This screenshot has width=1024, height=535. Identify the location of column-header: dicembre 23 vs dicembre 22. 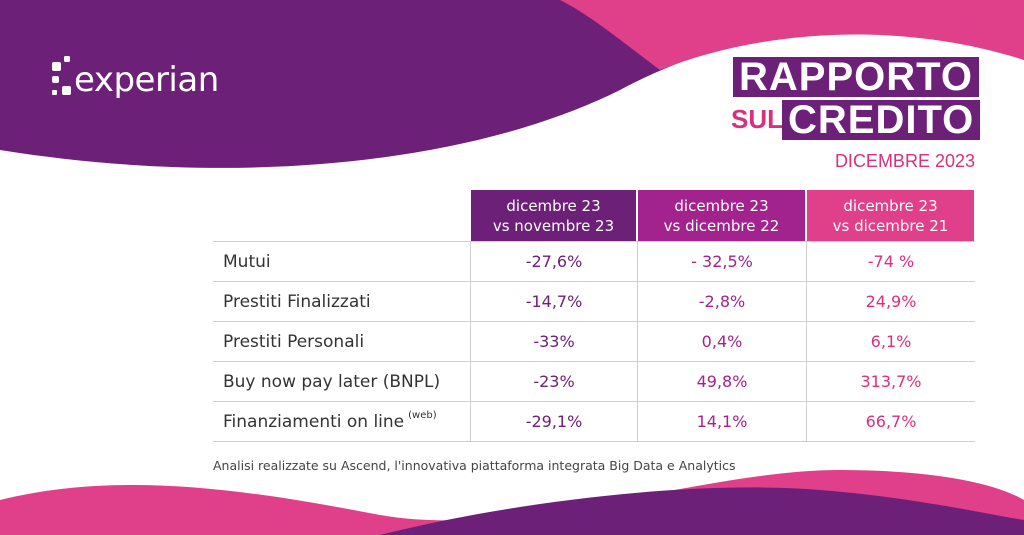
(721, 216).